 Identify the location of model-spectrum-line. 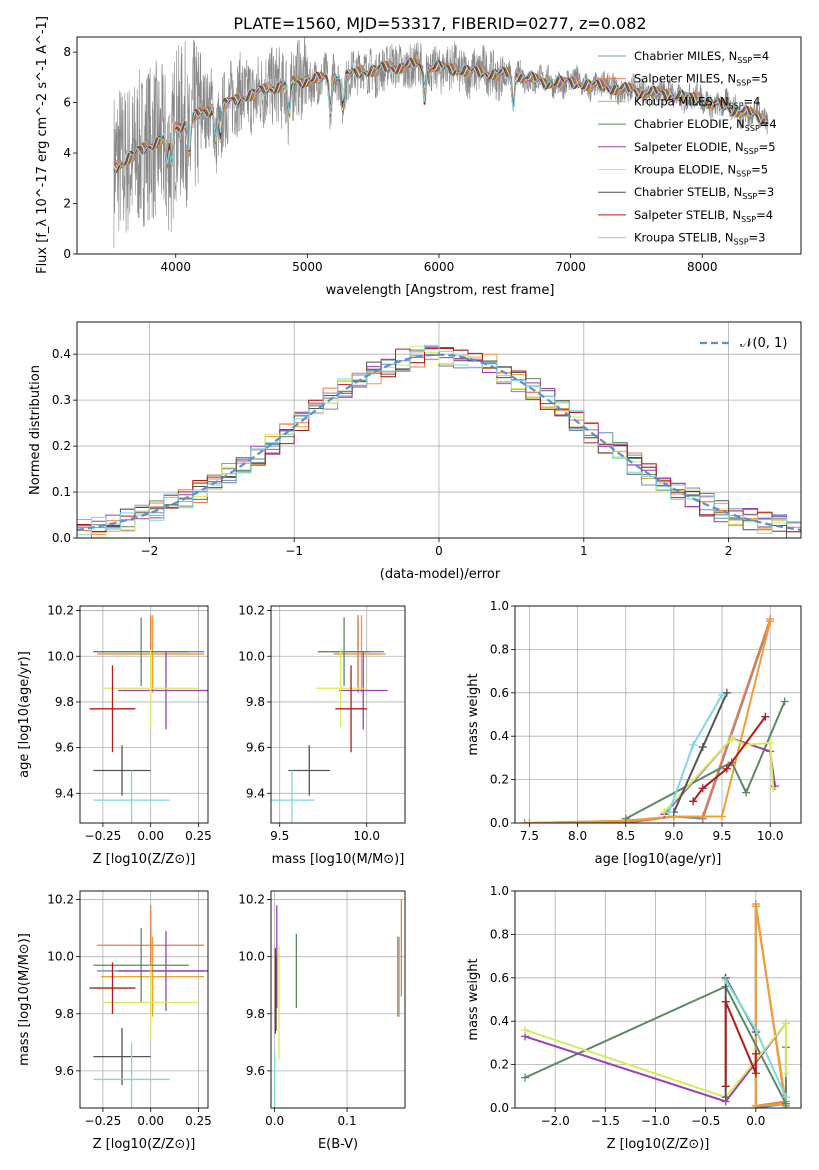
(441, 117).